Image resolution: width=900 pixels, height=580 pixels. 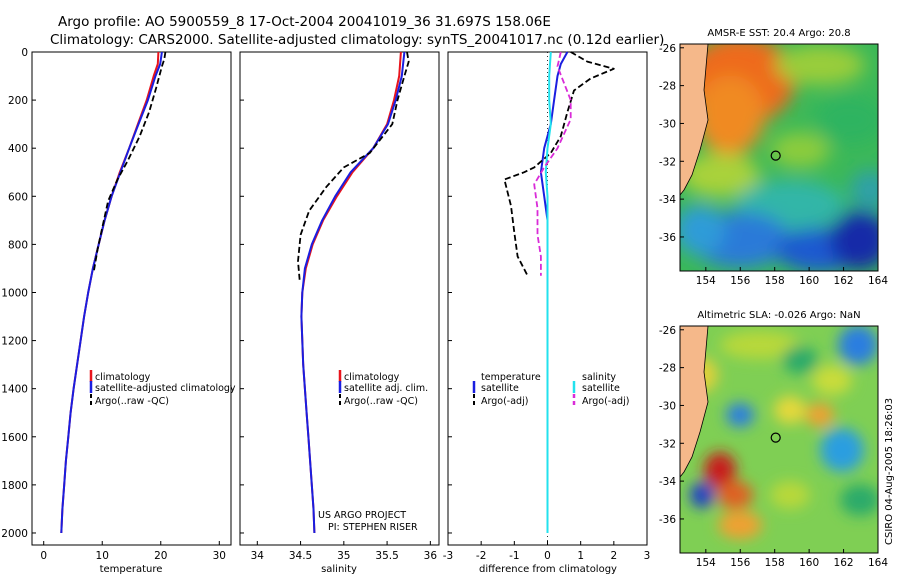 I want to click on y-tick-label: 1200, so click(x=14, y=342).